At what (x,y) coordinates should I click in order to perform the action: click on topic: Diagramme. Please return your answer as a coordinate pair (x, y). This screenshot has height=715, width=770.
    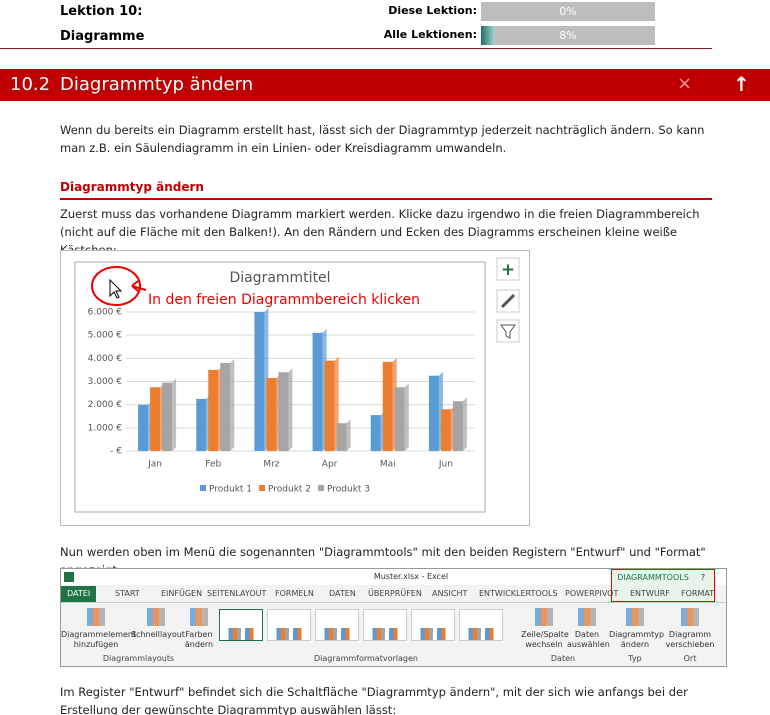
    Looking at the image, I should click on (102, 36).